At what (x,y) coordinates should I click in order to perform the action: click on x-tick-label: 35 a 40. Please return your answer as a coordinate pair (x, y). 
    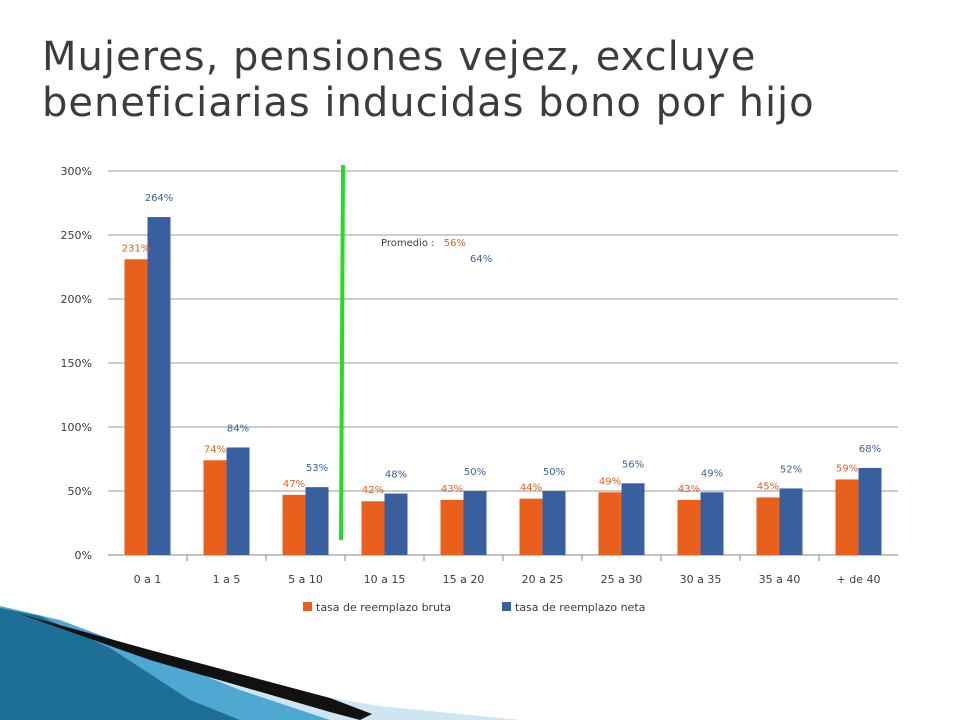
    Looking at the image, I should click on (780, 579).